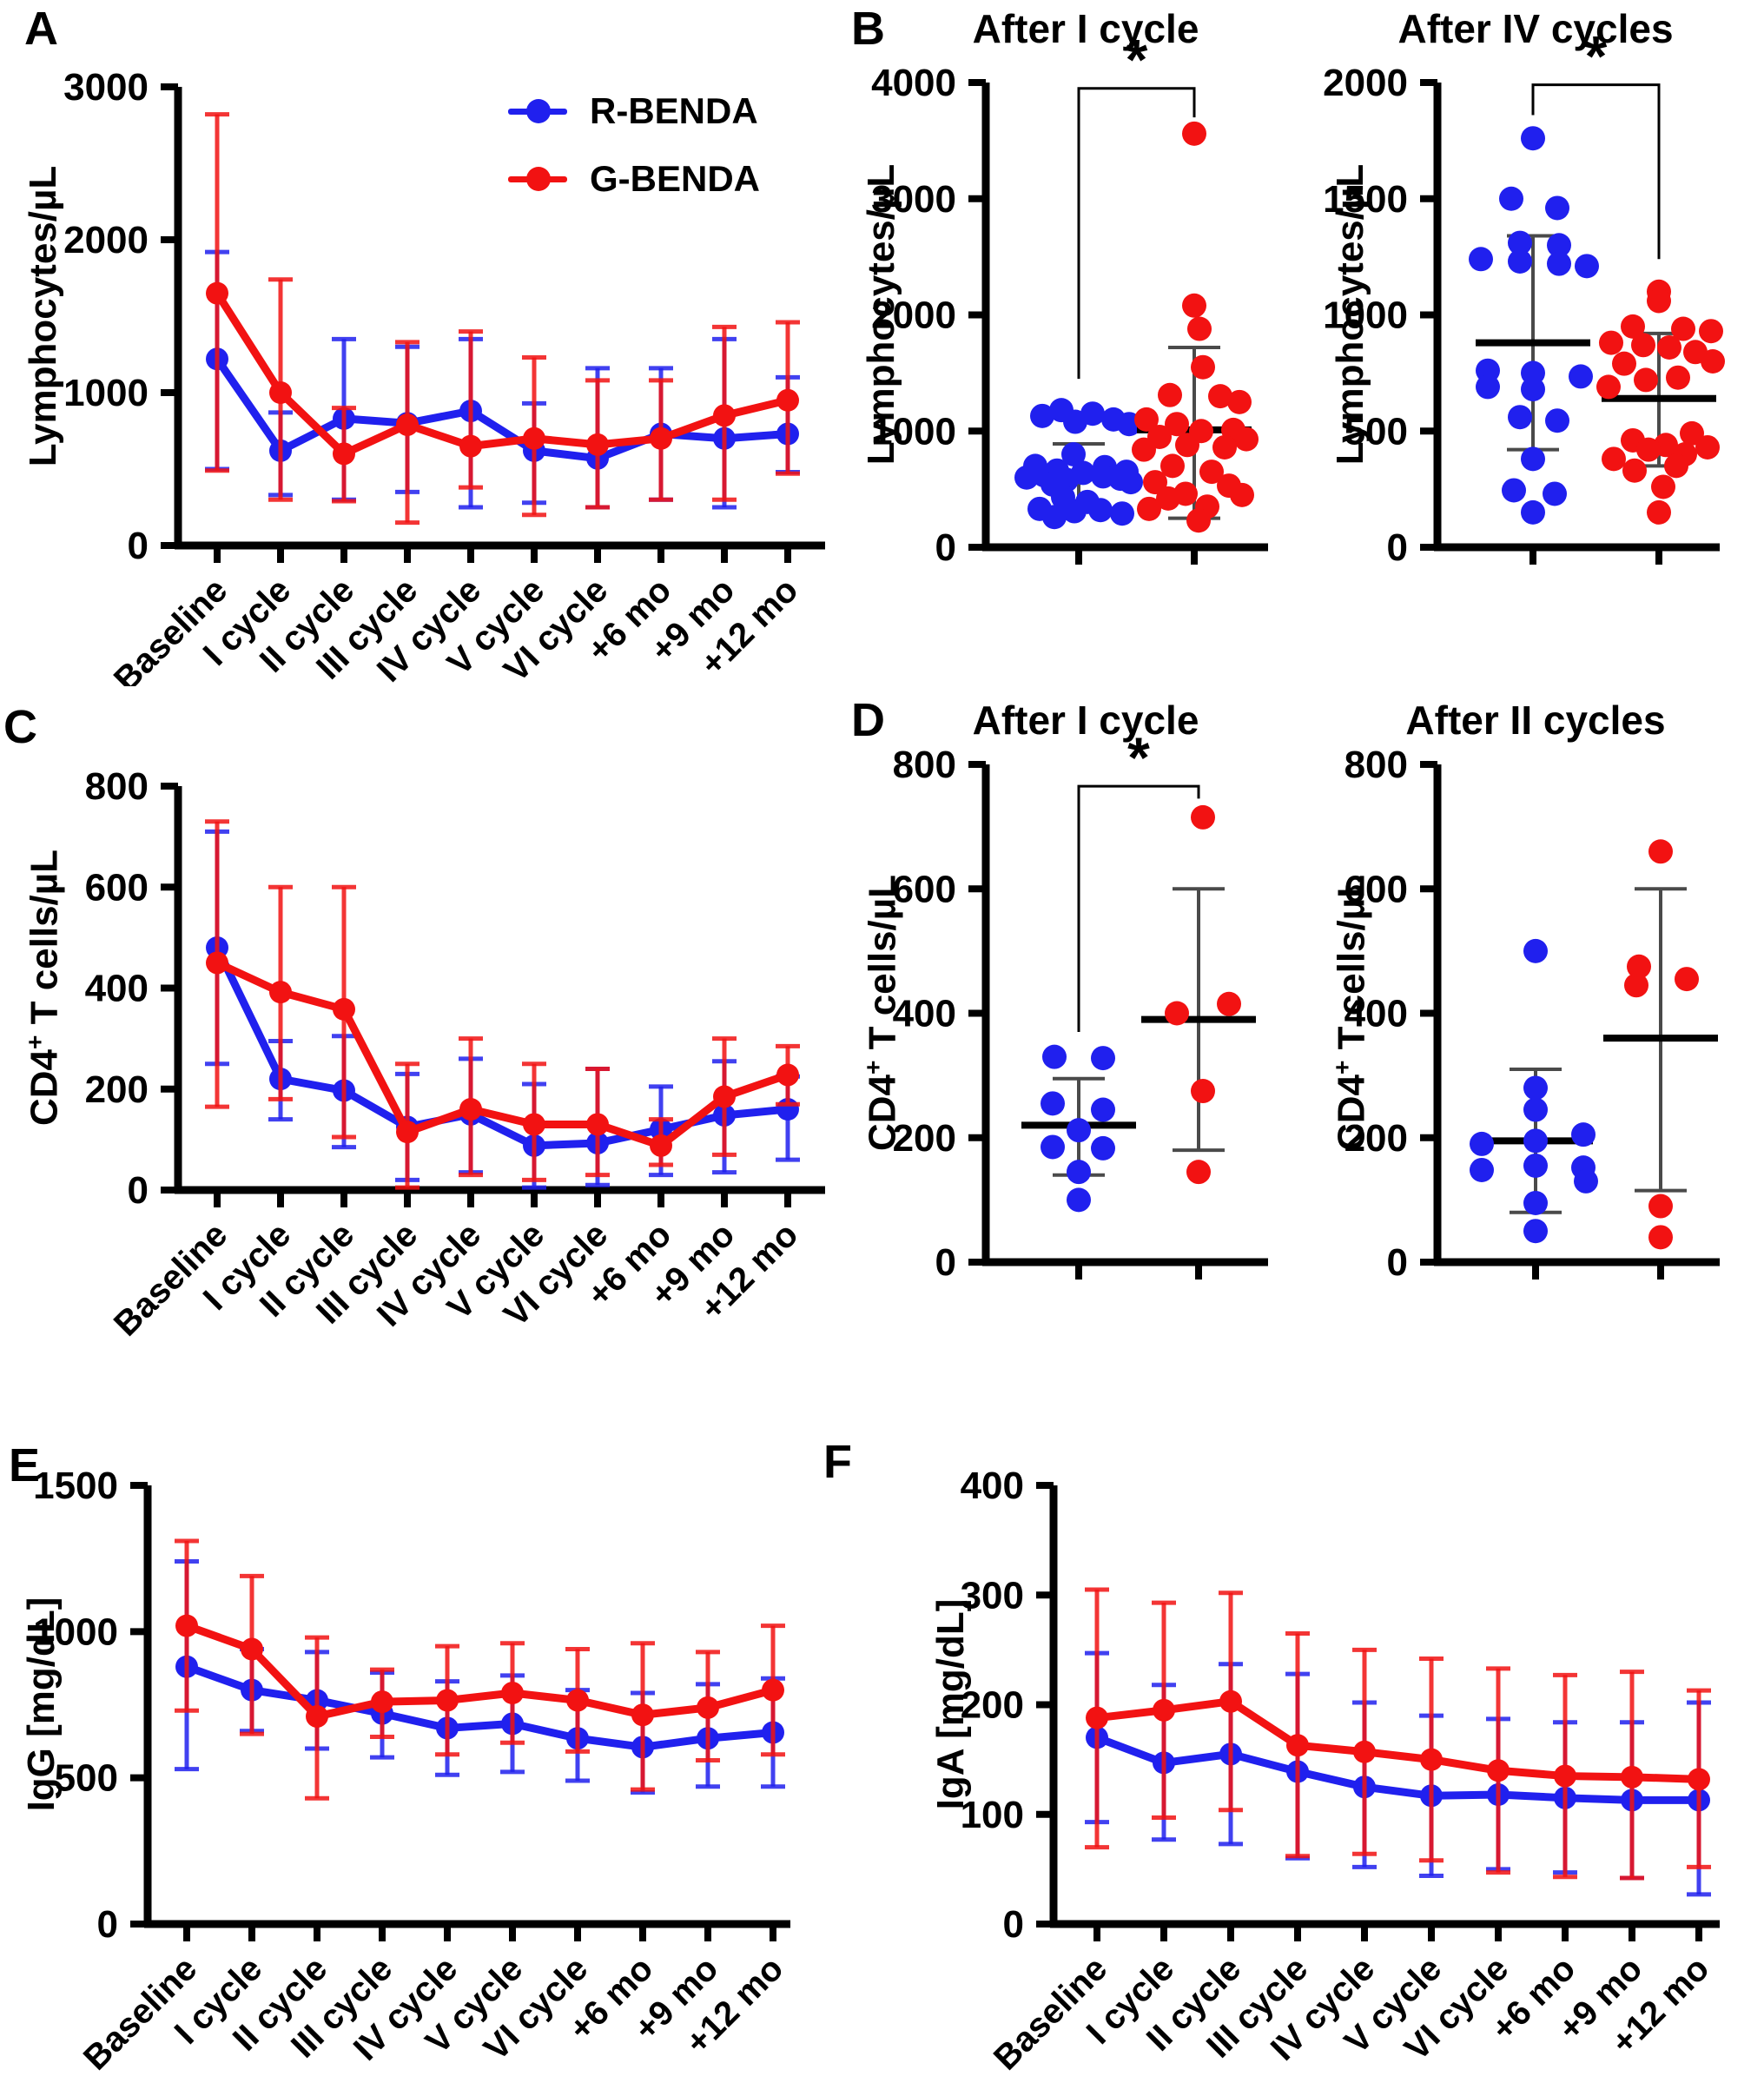  I want to click on y-tick-label: 3000, so click(106, 87).